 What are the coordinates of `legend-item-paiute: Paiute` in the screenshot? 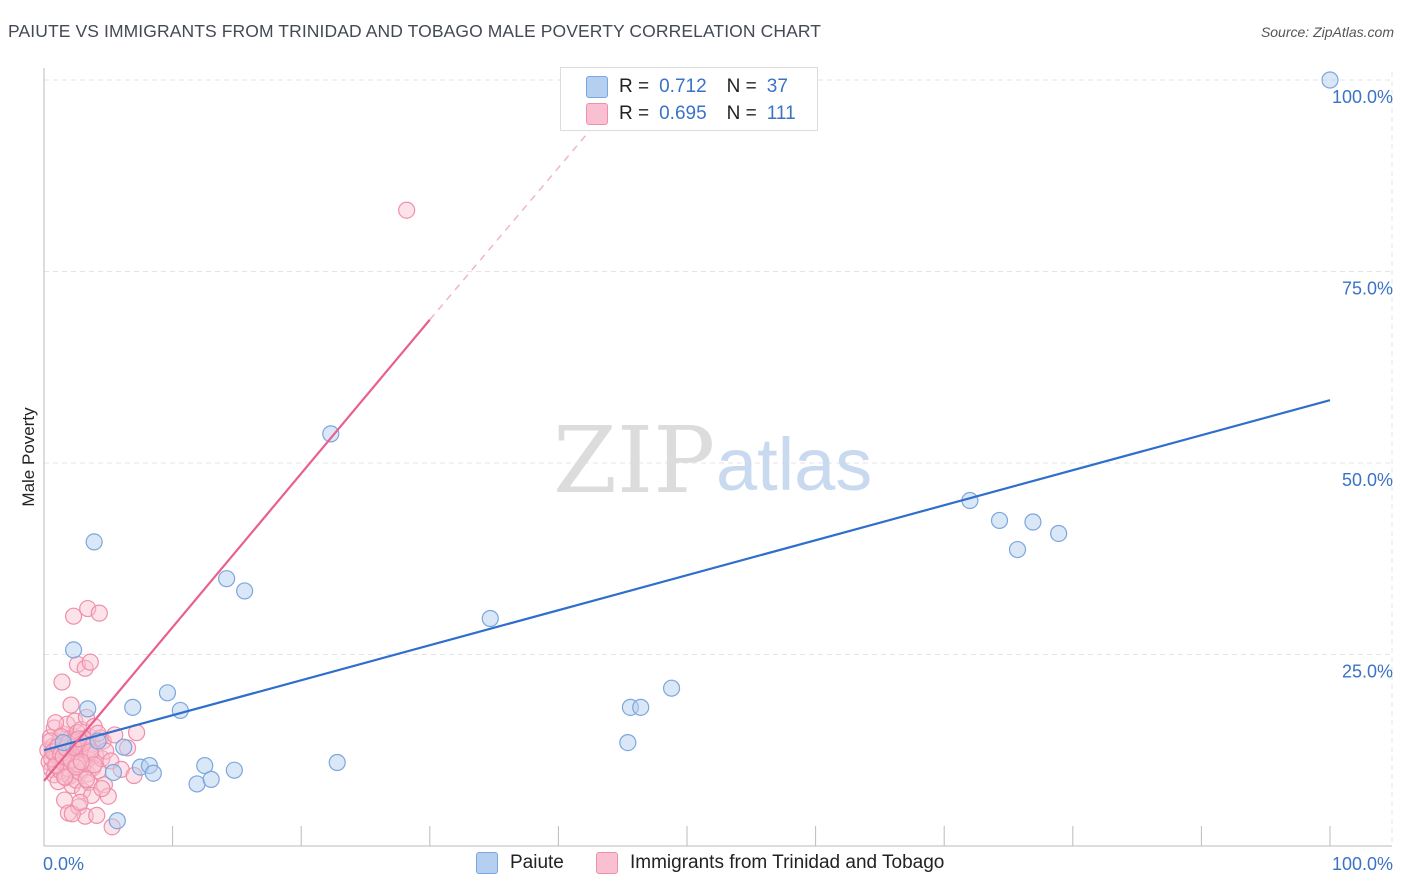 It's located at (520, 863).